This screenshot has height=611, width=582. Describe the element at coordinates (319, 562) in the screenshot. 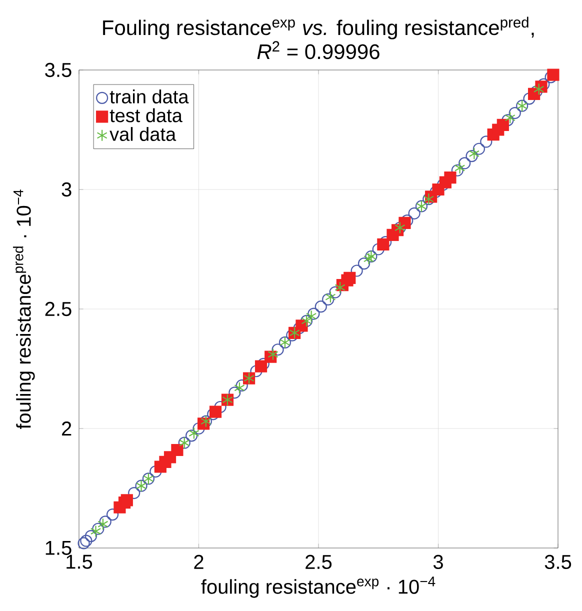

I see `x-tick-label: 2.5` at that location.